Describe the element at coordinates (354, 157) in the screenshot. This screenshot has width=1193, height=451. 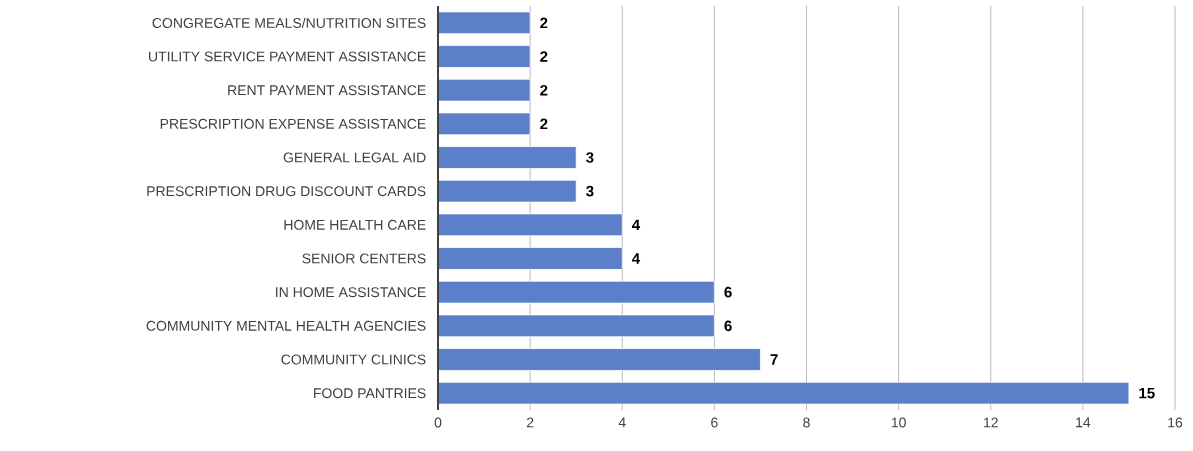
I see `y-tick-label: GENERAL LEGAL AID` at that location.